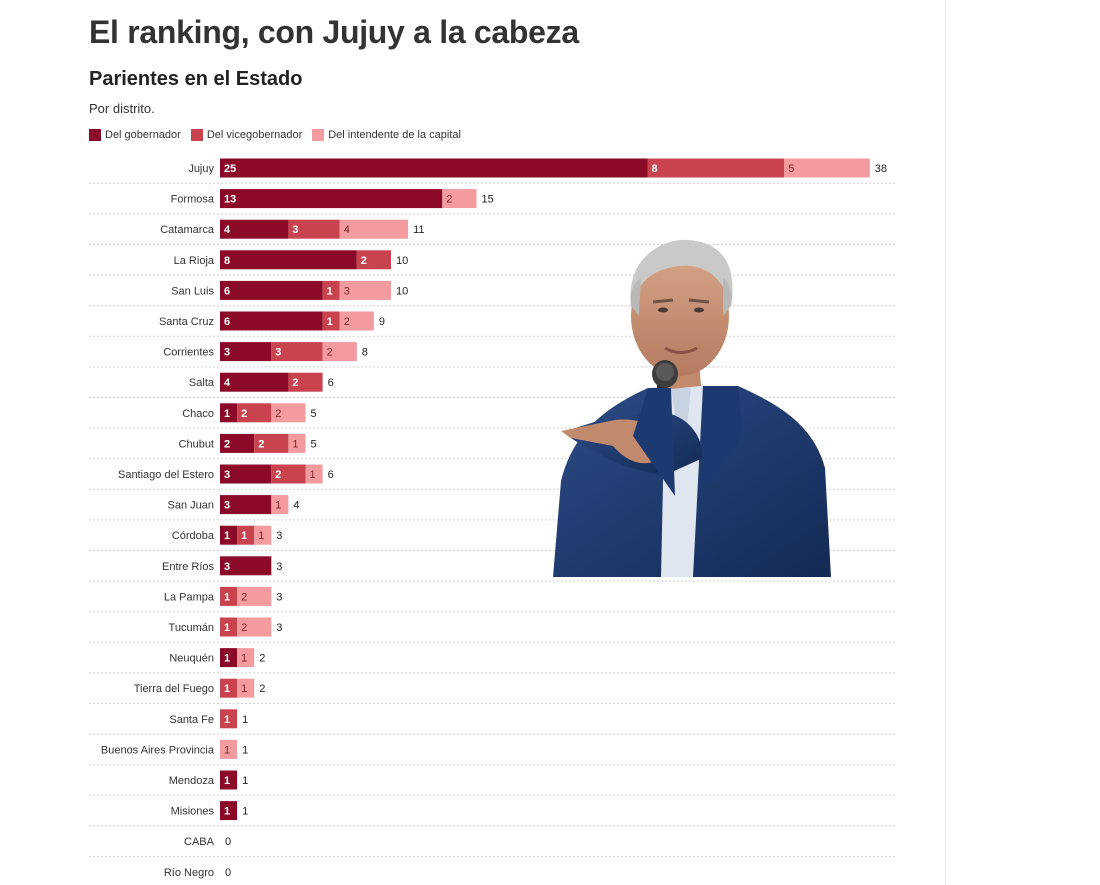 The width and height of the screenshot is (1100, 885). I want to click on total-value-label: 9, so click(382, 322).